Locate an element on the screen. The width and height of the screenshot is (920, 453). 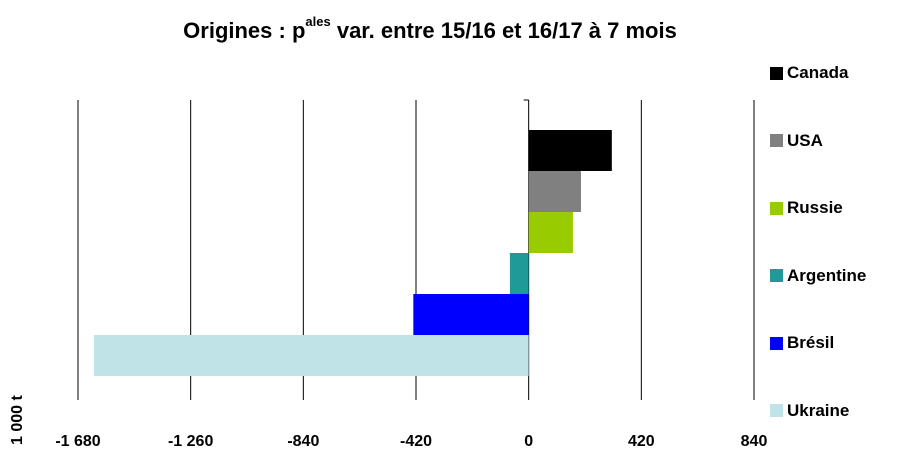
legend-item-argentine: Argentine is located at coordinates (818, 276).